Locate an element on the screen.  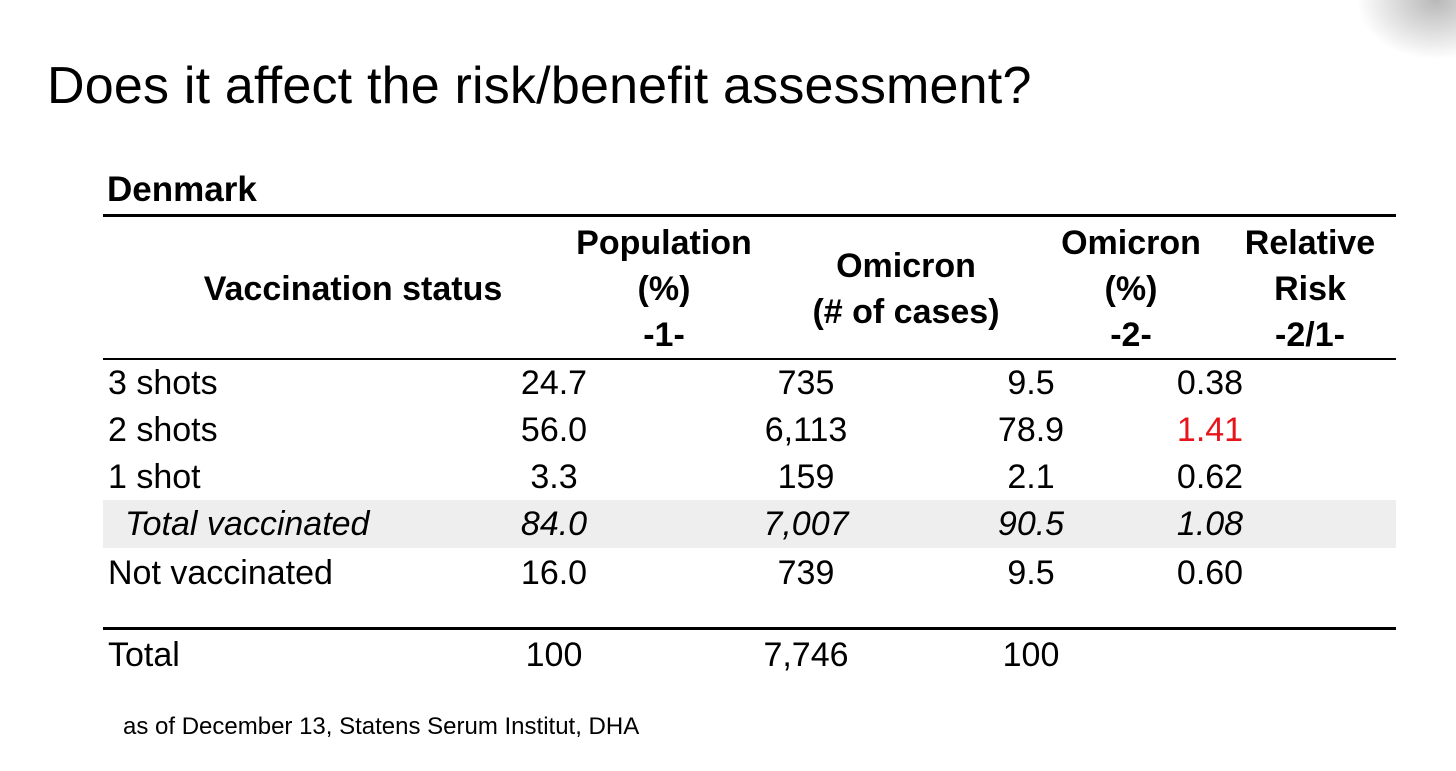
header-population-line-2: (%) is located at coordinates (664, 289).